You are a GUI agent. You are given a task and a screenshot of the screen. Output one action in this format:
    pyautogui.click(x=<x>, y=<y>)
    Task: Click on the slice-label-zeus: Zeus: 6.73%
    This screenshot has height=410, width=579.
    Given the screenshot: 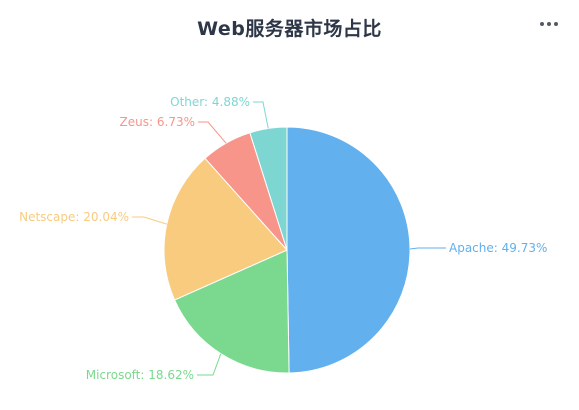 What is the action you would take?
    pyautogui.click(x=157, y=122)
    